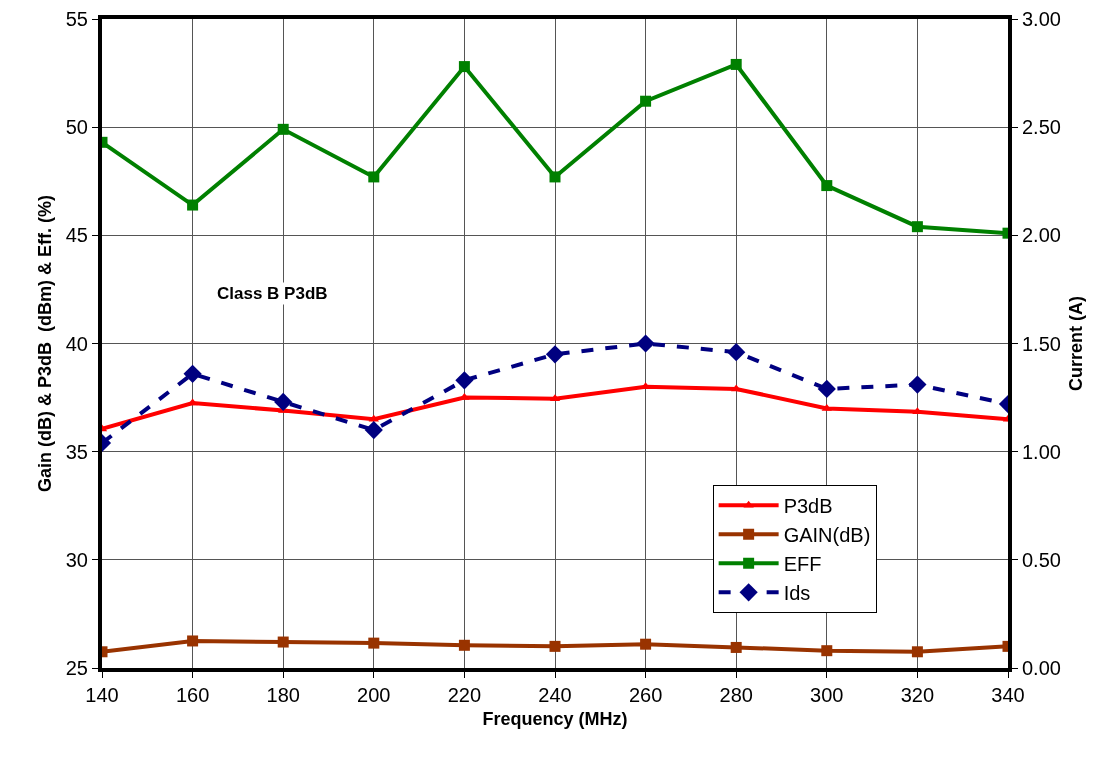 The height and width of the screenshot is (758, 1120). What do you see at coordinates (1041, 127) in the screenshot?
I see `y2-tick-label: 2.50` at bounding box center [1041, 127].